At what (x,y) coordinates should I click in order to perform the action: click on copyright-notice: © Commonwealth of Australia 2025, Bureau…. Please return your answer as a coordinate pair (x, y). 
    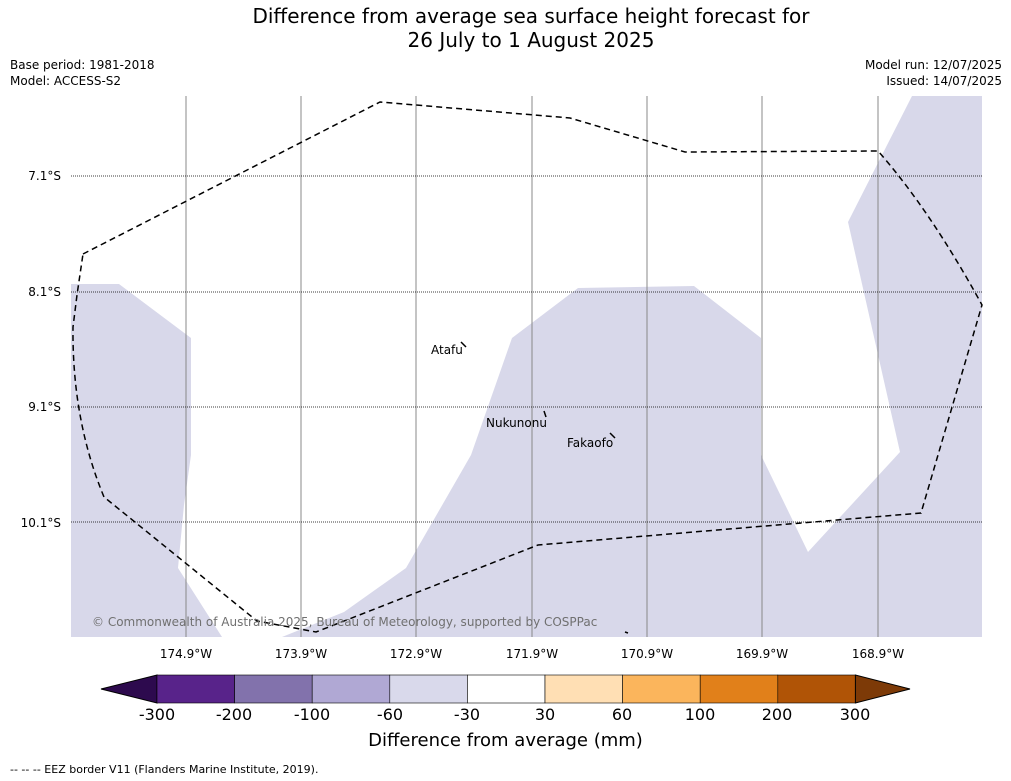
    Looking at the image, I should click on (344, 622).